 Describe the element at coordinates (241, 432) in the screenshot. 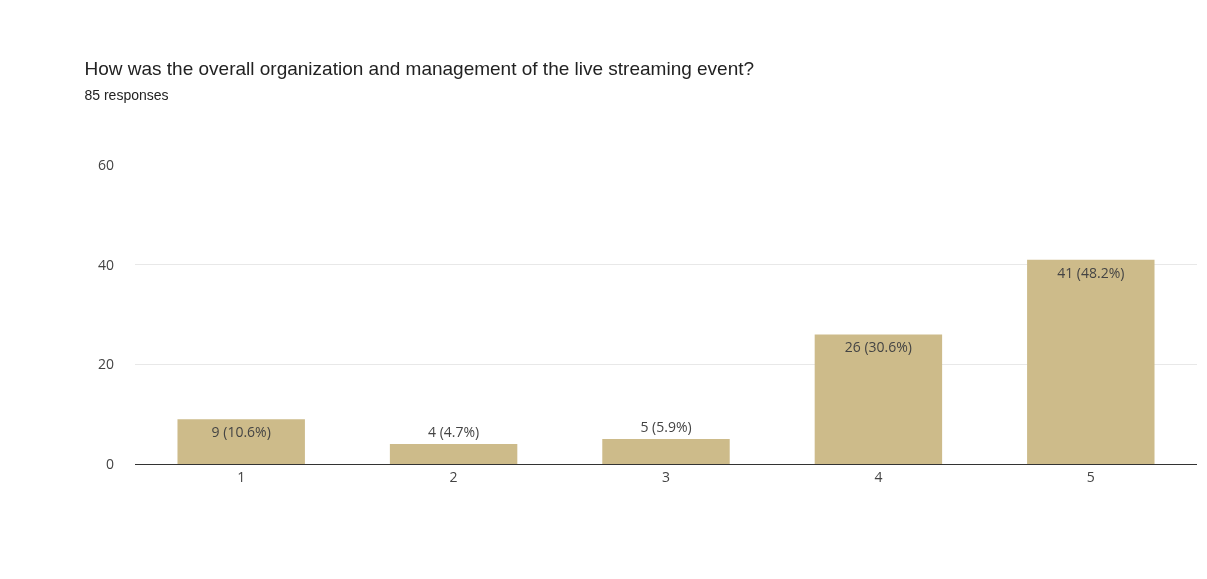

I see `data-label: 9 (10.6%)` at that location.